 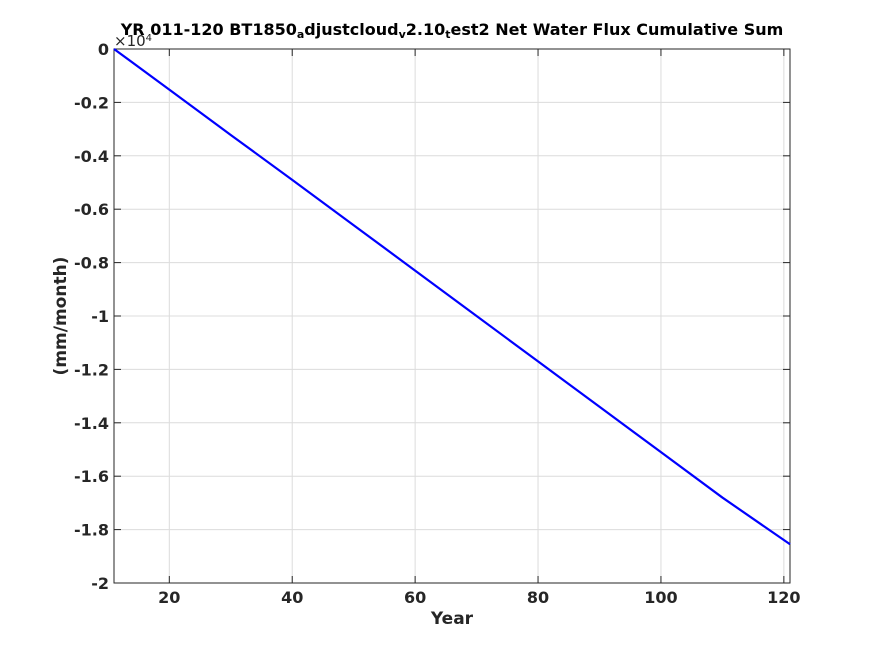 What do you see at coordinates (538, 597) in the screenshot?
I see `x-tick-label: 80` at bounding box center [538, 597].